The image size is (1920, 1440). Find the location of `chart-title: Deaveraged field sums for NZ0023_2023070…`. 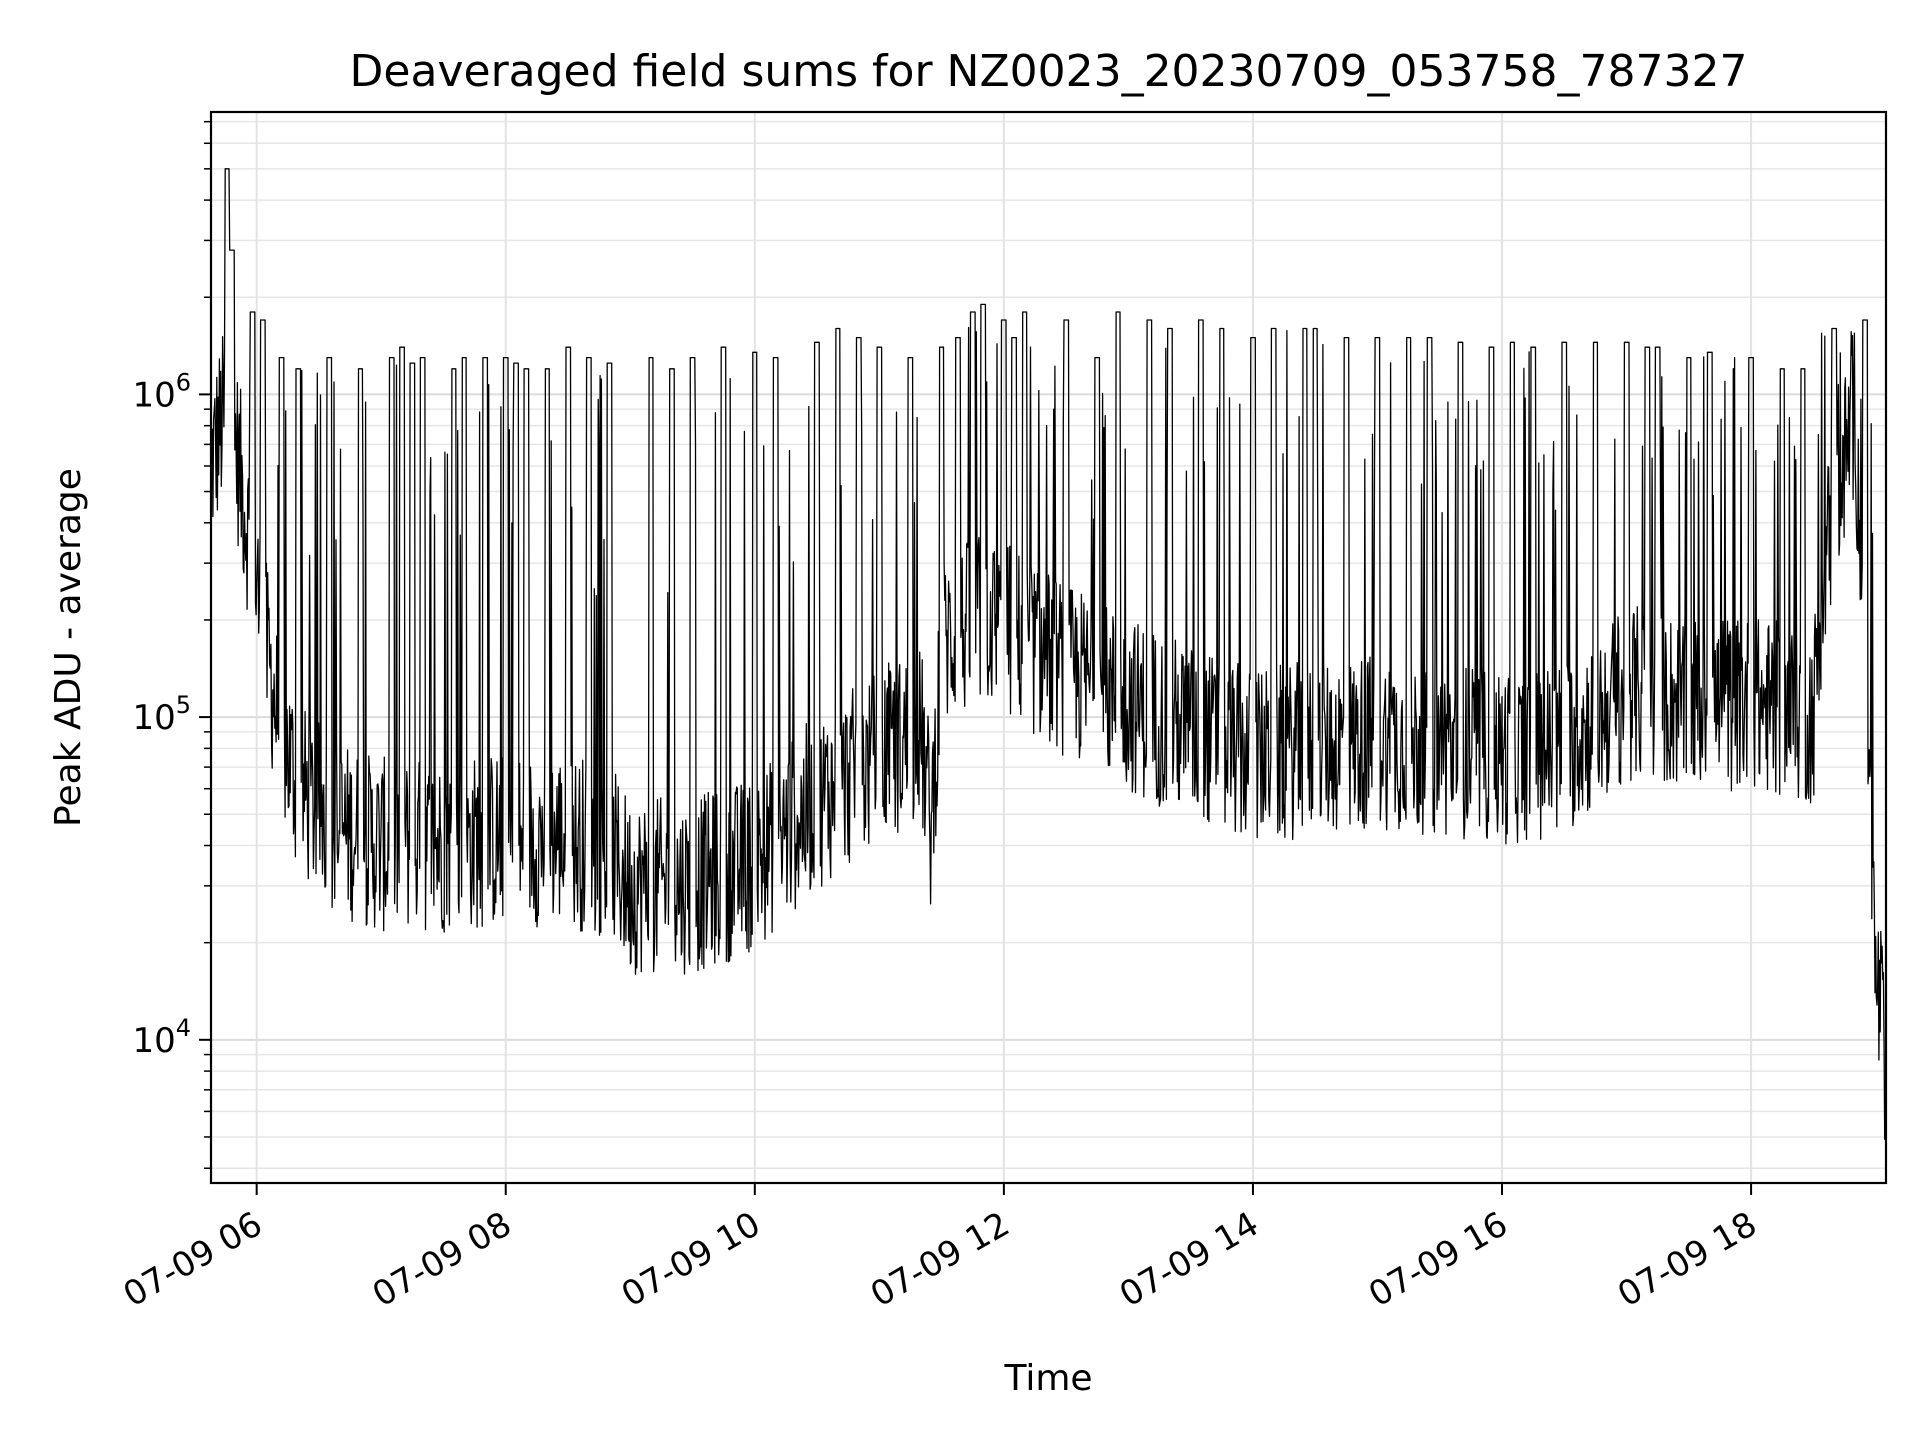

chart-title: Deaveraged field sums for NZ0023_2023070… is located at coordinates (1049, 71).